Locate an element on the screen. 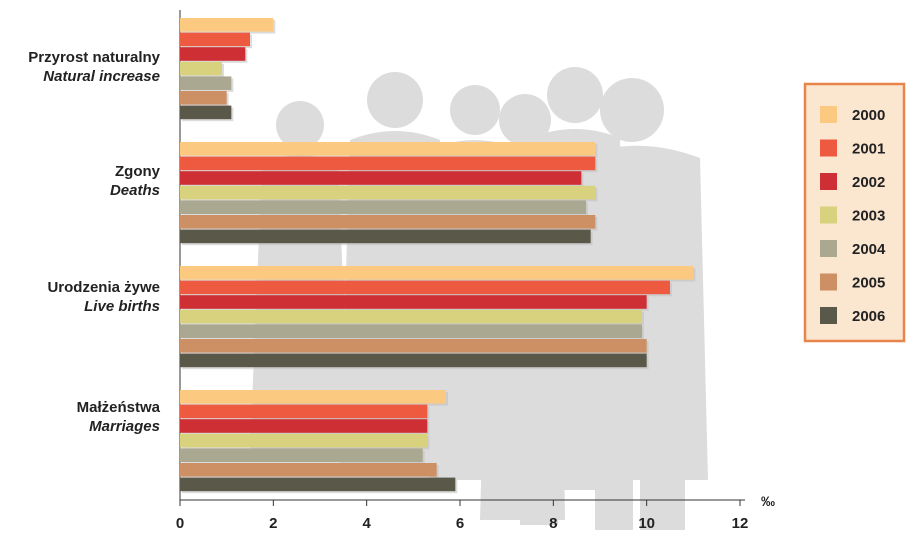 This screenshot has width=909, height=543. legend-swatch-2003 is located at coordinates (828, 215).